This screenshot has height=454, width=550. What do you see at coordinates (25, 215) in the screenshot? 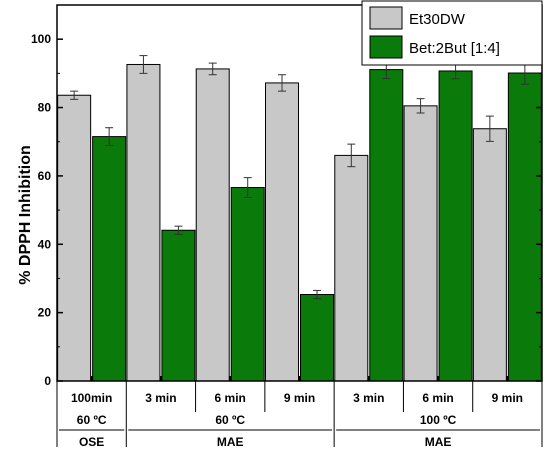
I see `y-axis-label: % DPPH Inhibition` at bounding box center [25, 215].